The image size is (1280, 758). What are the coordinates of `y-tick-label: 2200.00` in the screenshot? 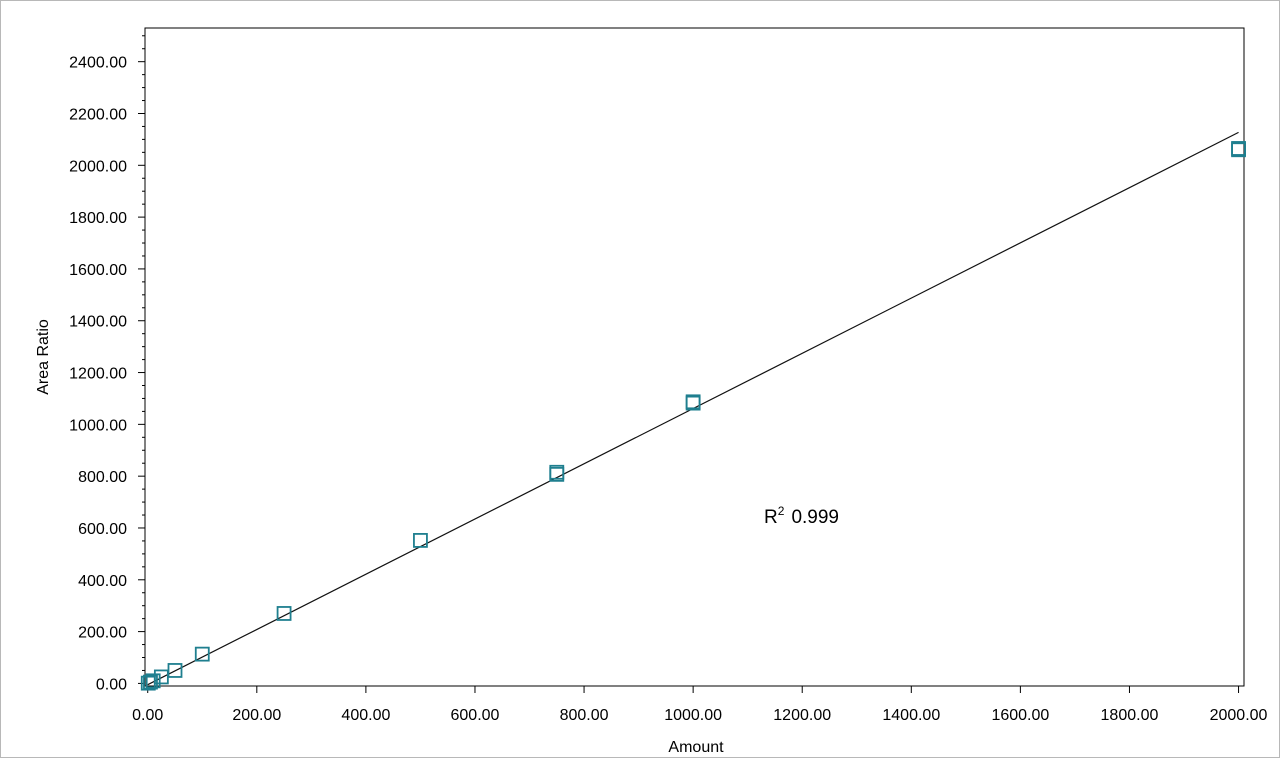 It's located at (98, 114).